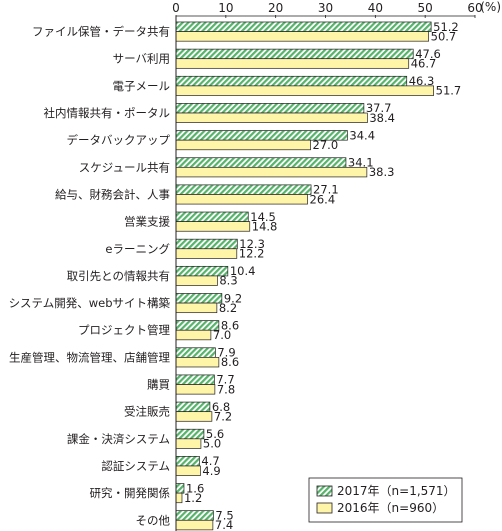 The height and width of the screenshot is (531, 502). I want to click on x-tick-label: 0, so click(176, 8).